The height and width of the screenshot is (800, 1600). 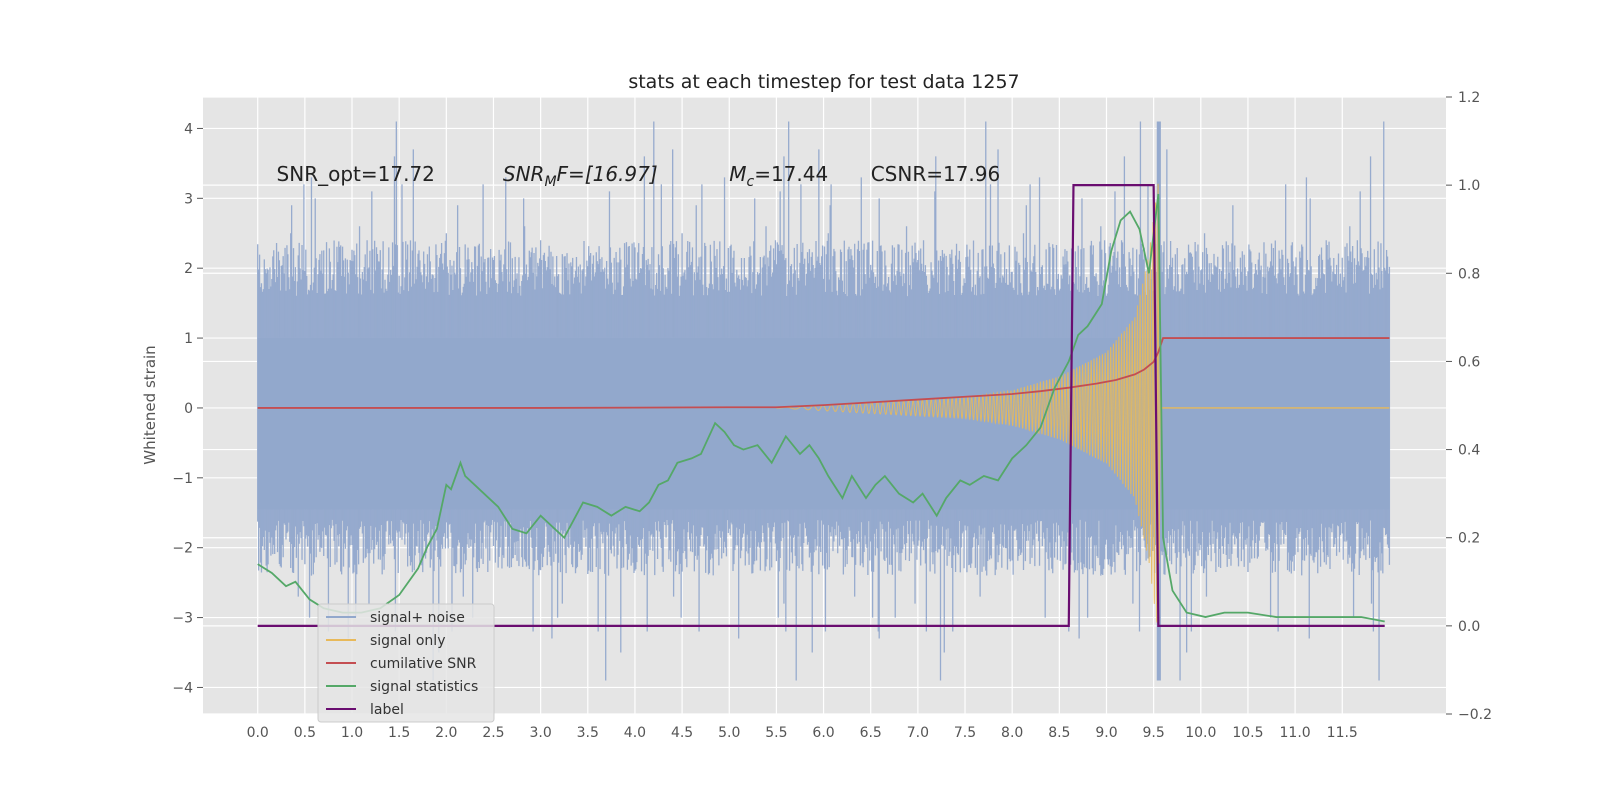 What do you see at coordinates (607, 174) in the screenshot?
I see `annotation-suffix: F=[16.97]` at bounding box center [607, 174].